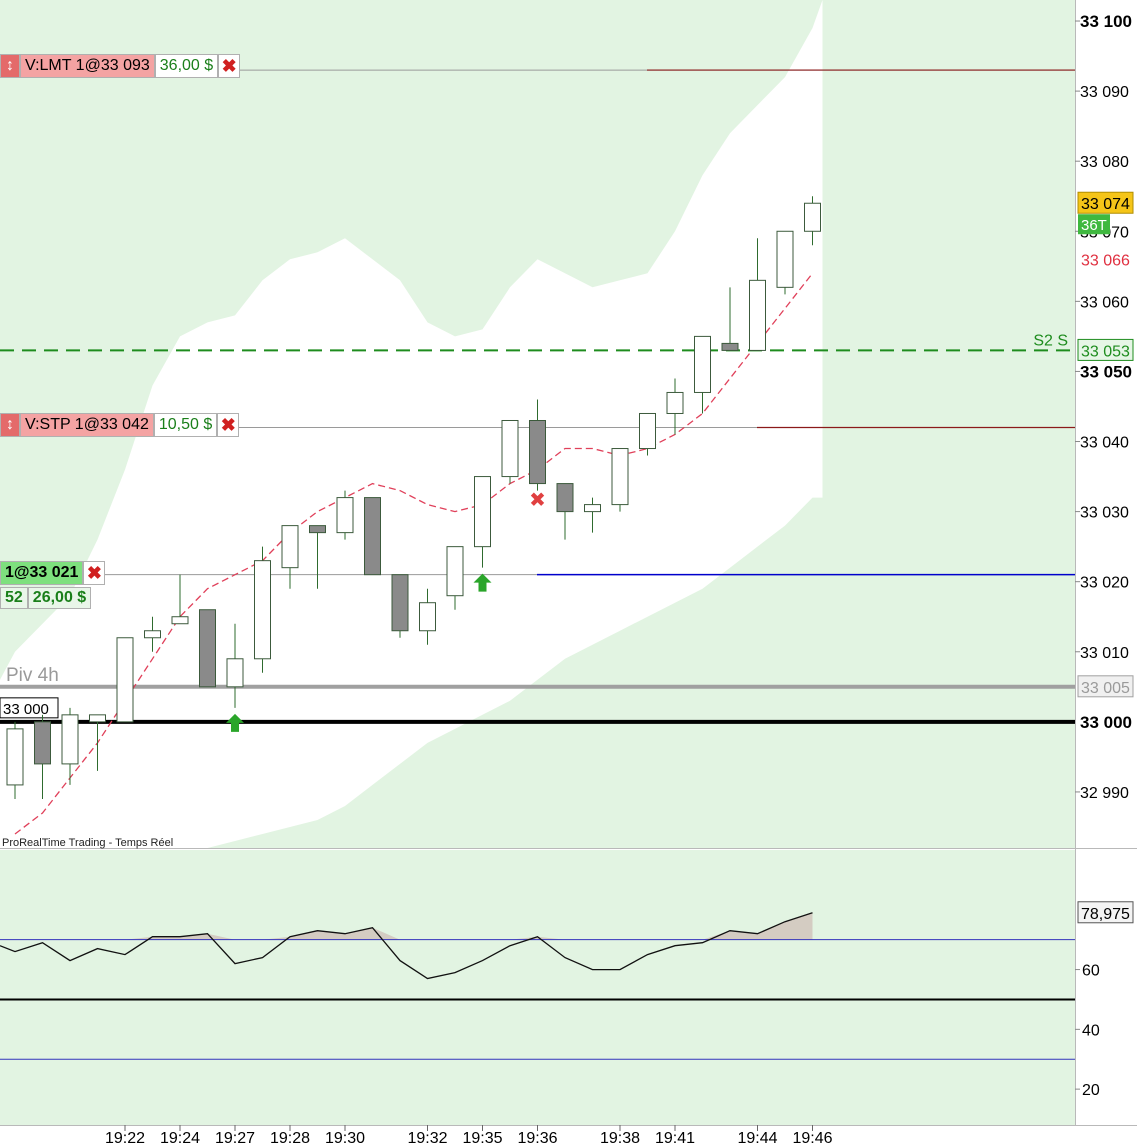  What do you see at coordinates (414, 926) in the screenshot?
I see `rsi-overbought-fill` at bounding box center [414, 926].